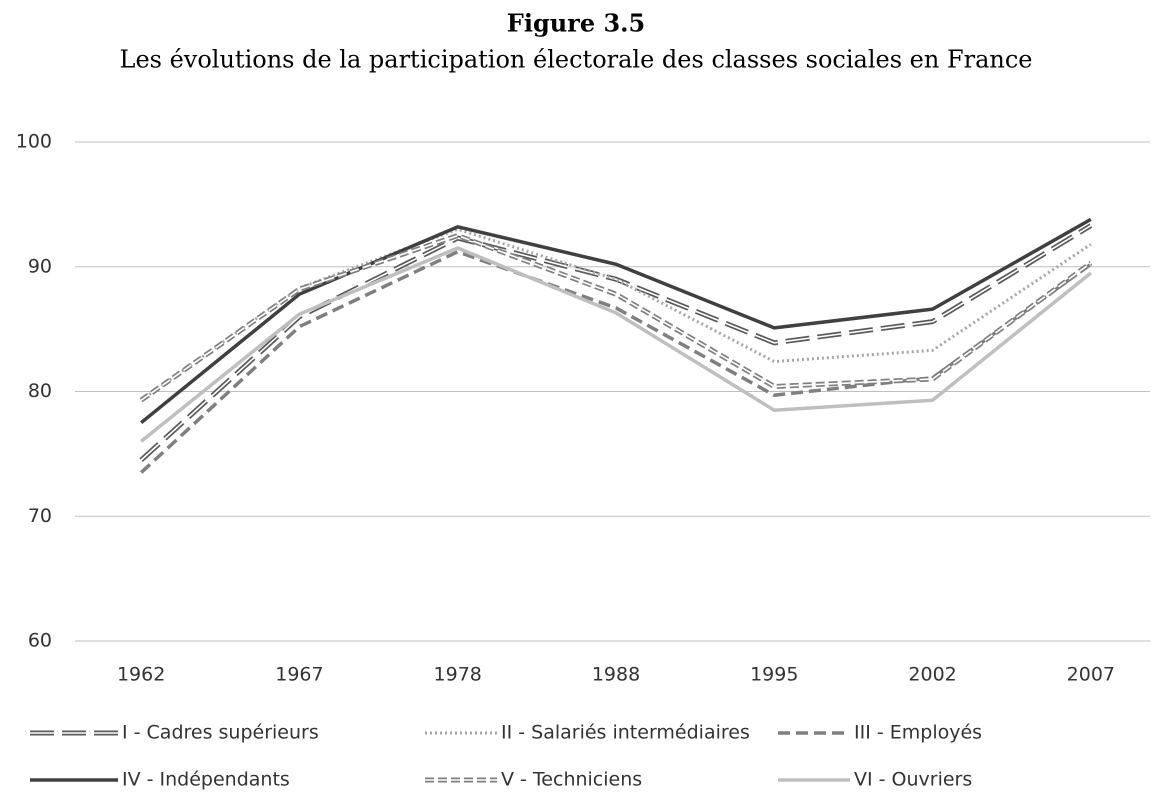  What do you see at coordinates (576, 23) in the screenshot?
I see `chart-title: Figure 3.5` at bounding box center [576, 23].